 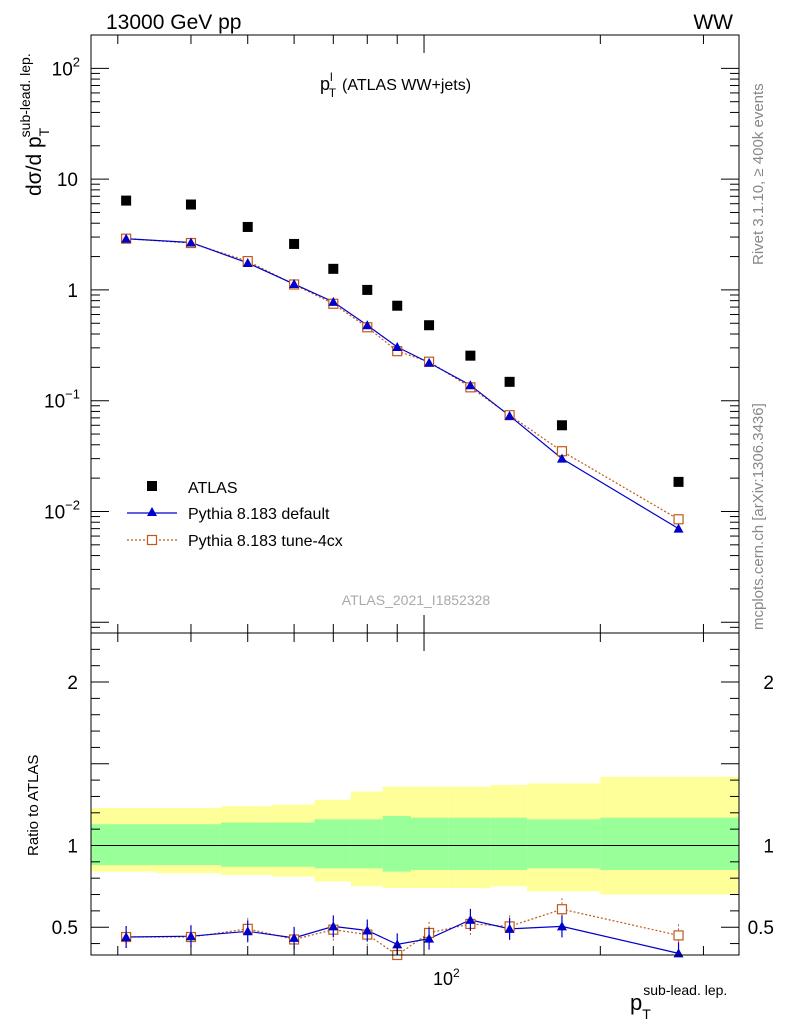 I want to click on main-y-tick-exp: −2, so click(x=72, y=504).